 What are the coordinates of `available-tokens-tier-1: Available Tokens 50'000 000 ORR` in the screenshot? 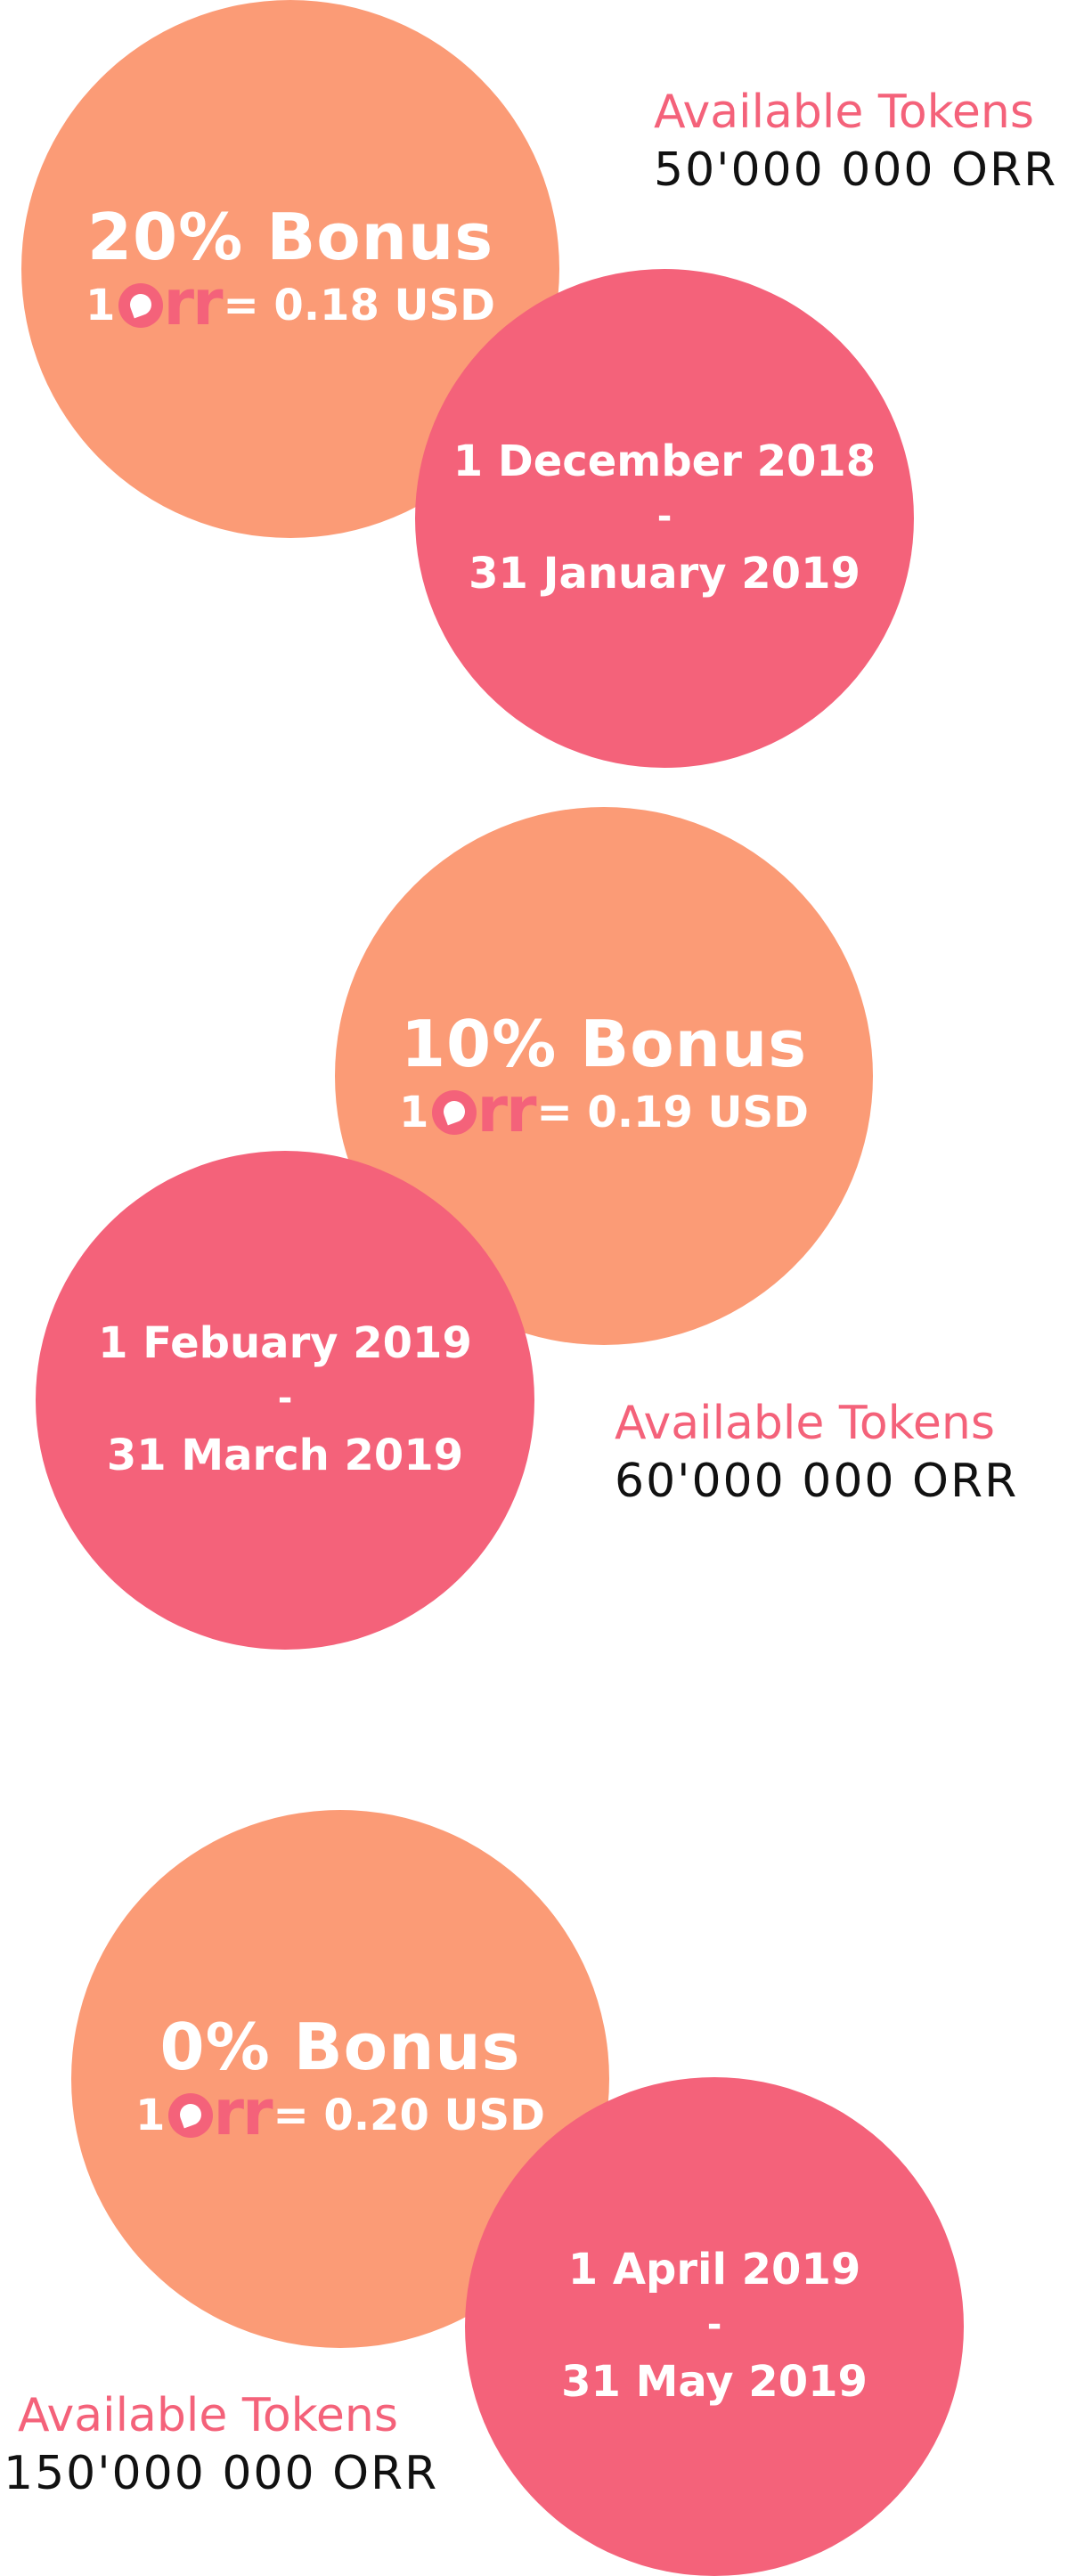 It's located at (856, 142).